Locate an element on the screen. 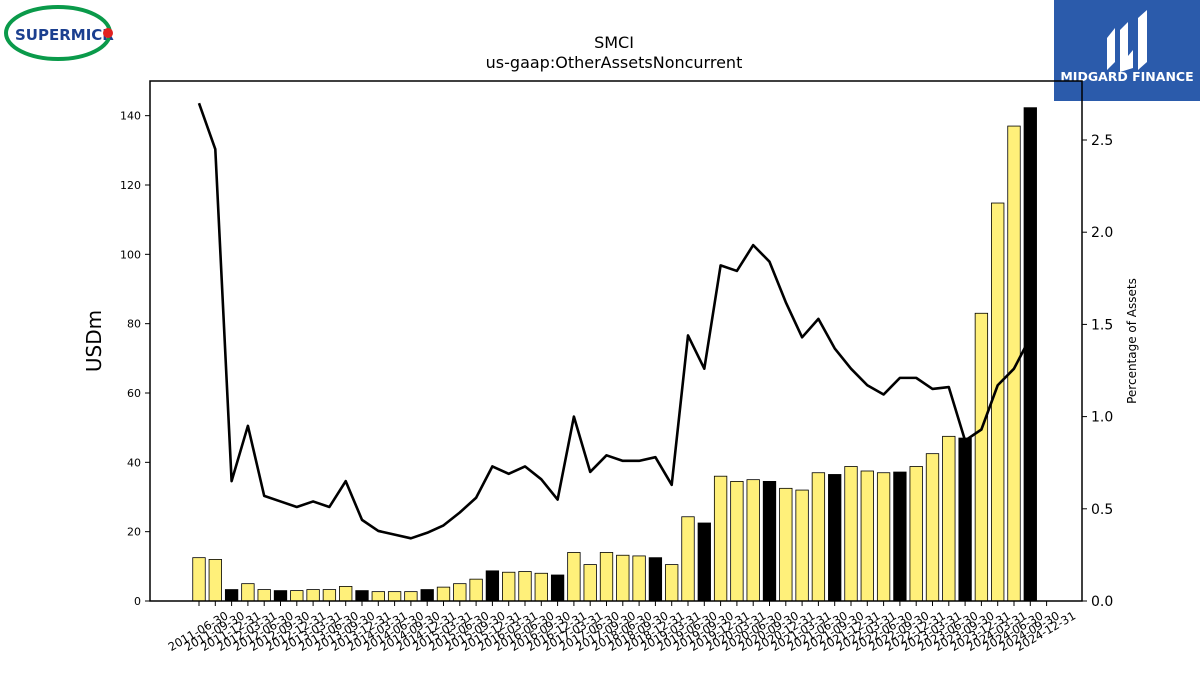 This screenshot has width=1200, height=675. y-tick-label: 80 is located at coordinates (134, 324).